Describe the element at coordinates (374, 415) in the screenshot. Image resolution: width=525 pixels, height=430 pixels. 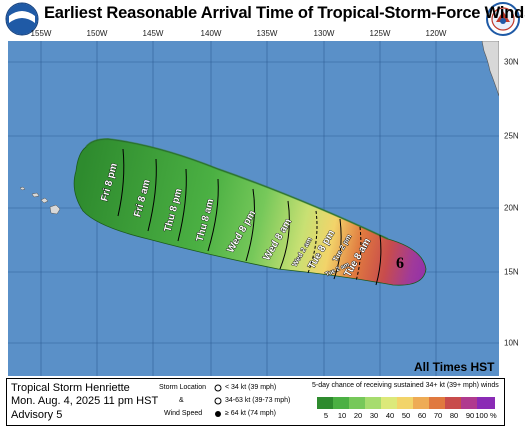
I see `probability-label: 30` at that location.